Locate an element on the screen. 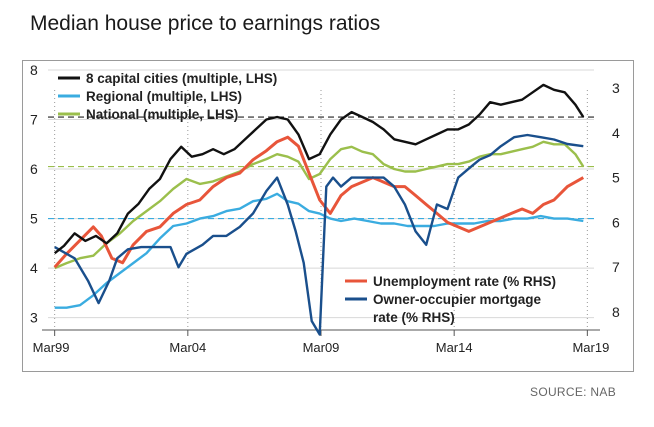  x-tick-label: Mar19 is located at coordinates (590, 347).